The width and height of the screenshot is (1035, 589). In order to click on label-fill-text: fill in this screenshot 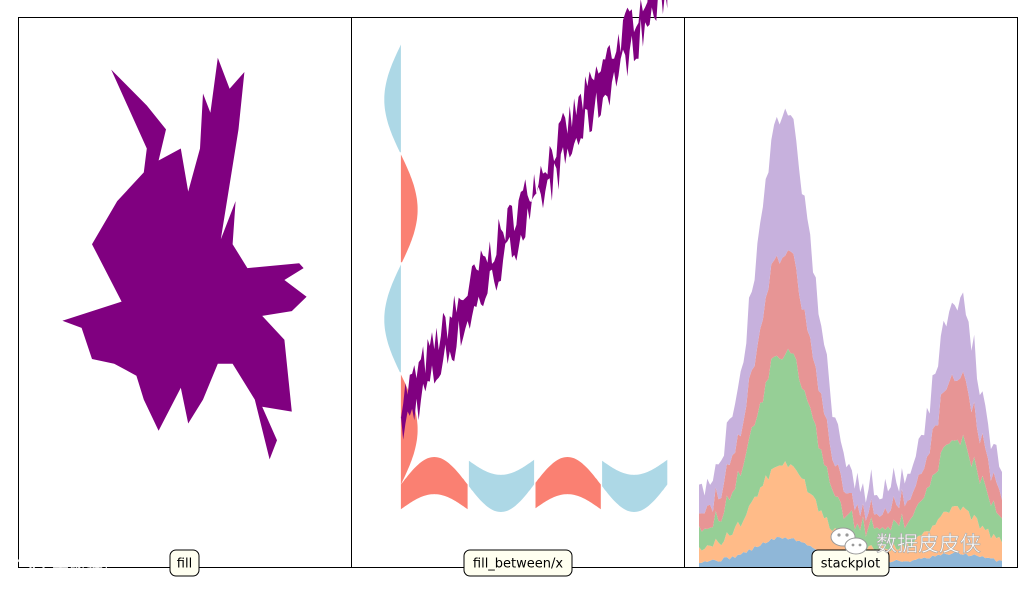, I will do `click(184, 564)`.